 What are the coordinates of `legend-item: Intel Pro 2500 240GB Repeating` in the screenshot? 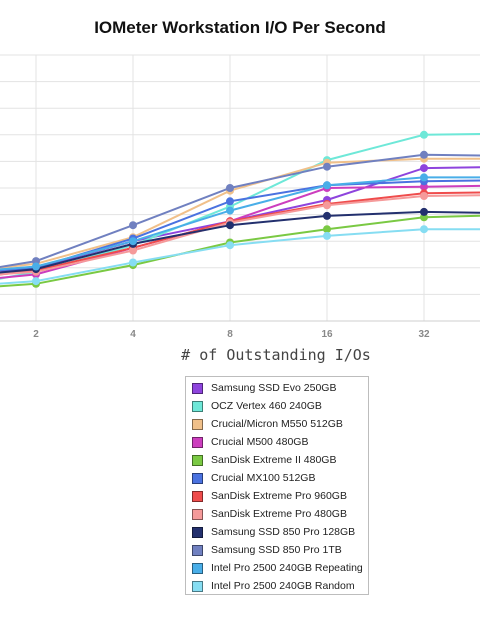 It's located at (280, 568).